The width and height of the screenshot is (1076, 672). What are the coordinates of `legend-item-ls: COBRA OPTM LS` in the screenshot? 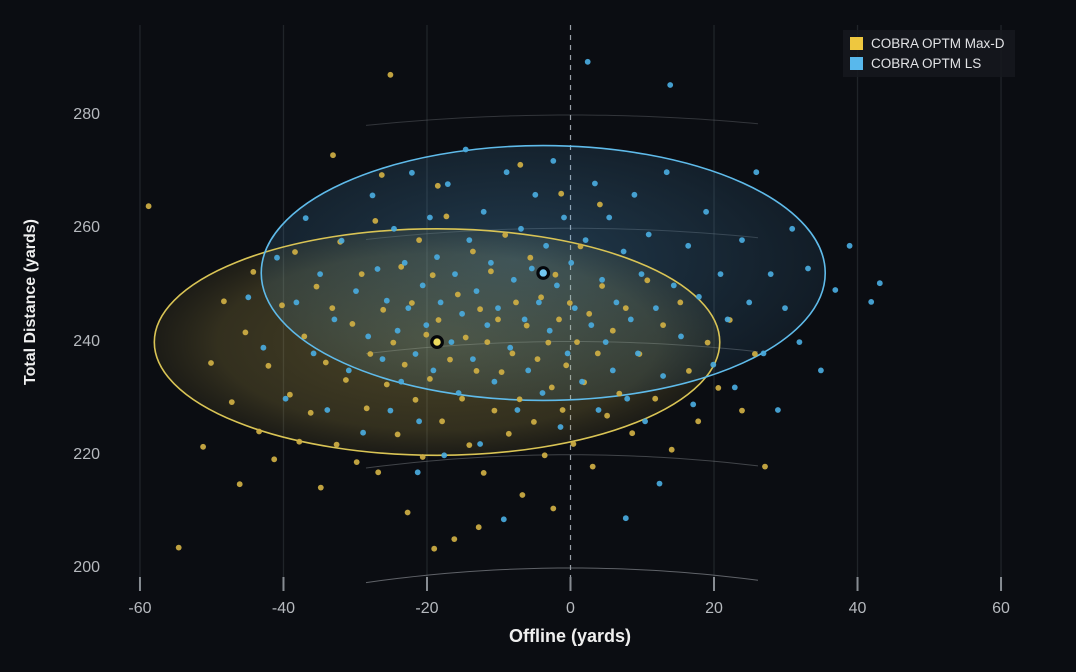 It's located at (927, 63).